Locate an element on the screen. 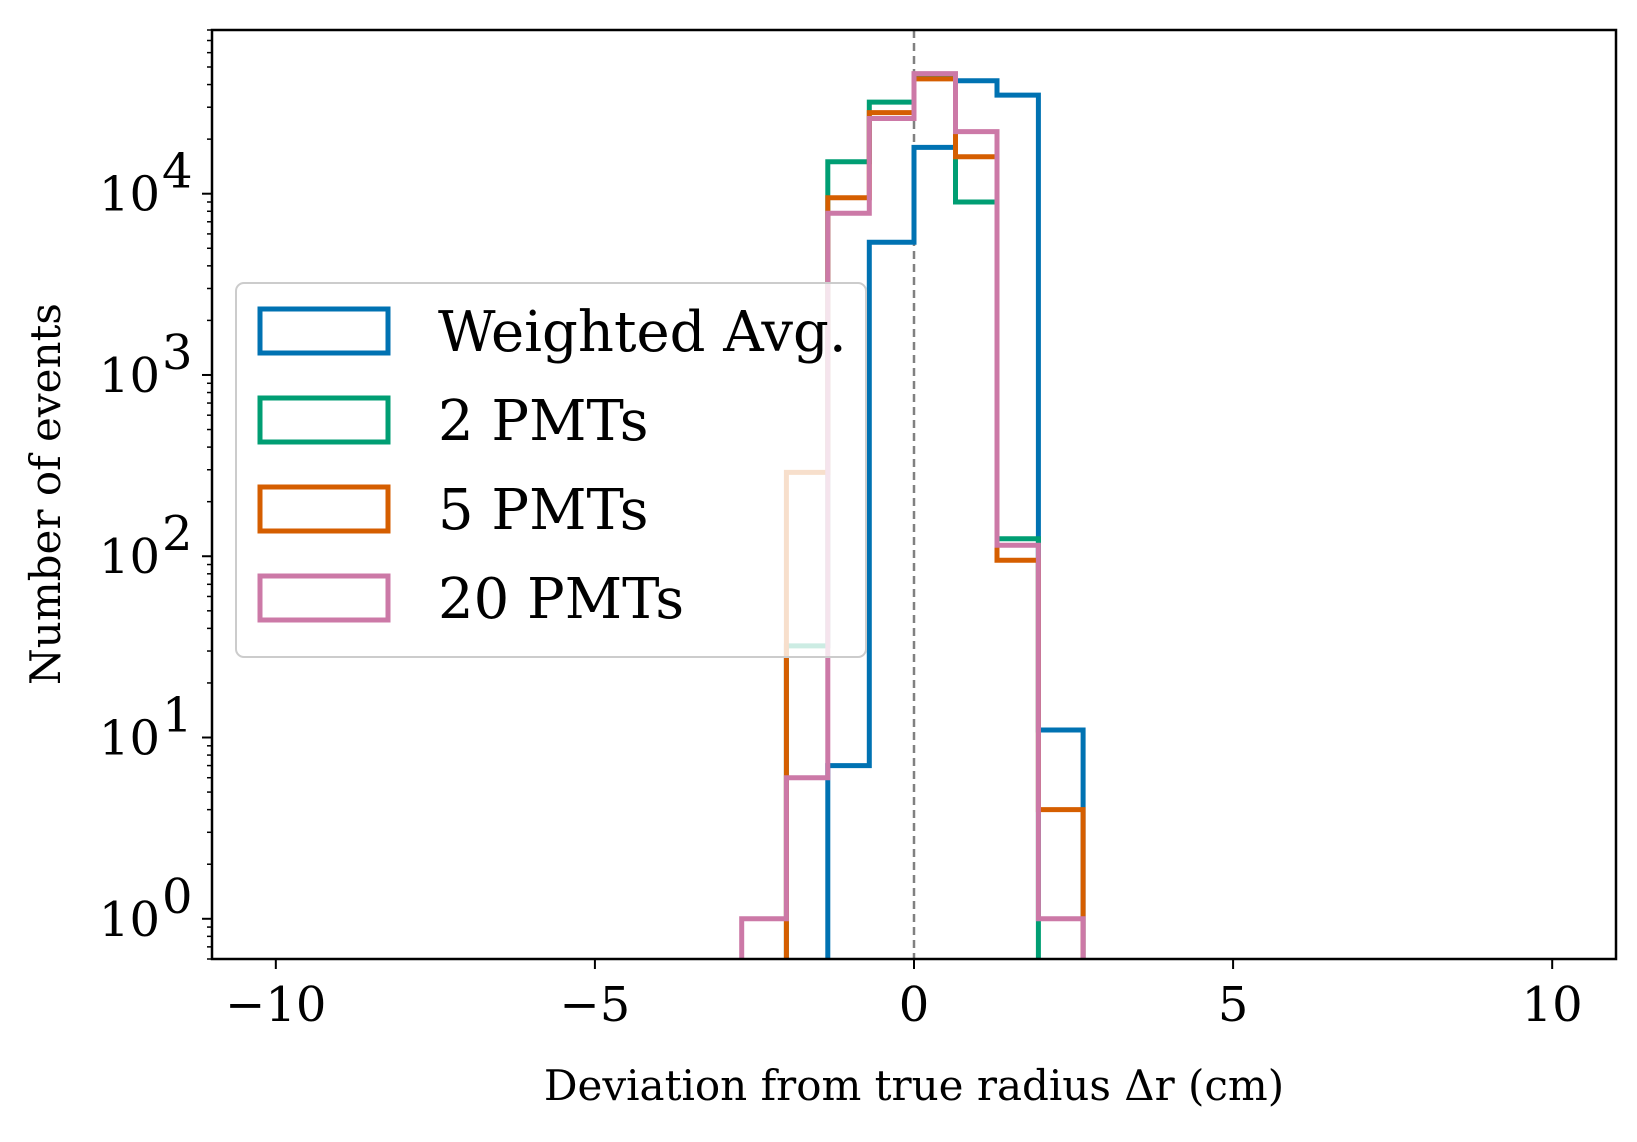 This screenshot has width=1637, height=1142. y-tick-exponent: 0 is located at coordinates (177, 897).